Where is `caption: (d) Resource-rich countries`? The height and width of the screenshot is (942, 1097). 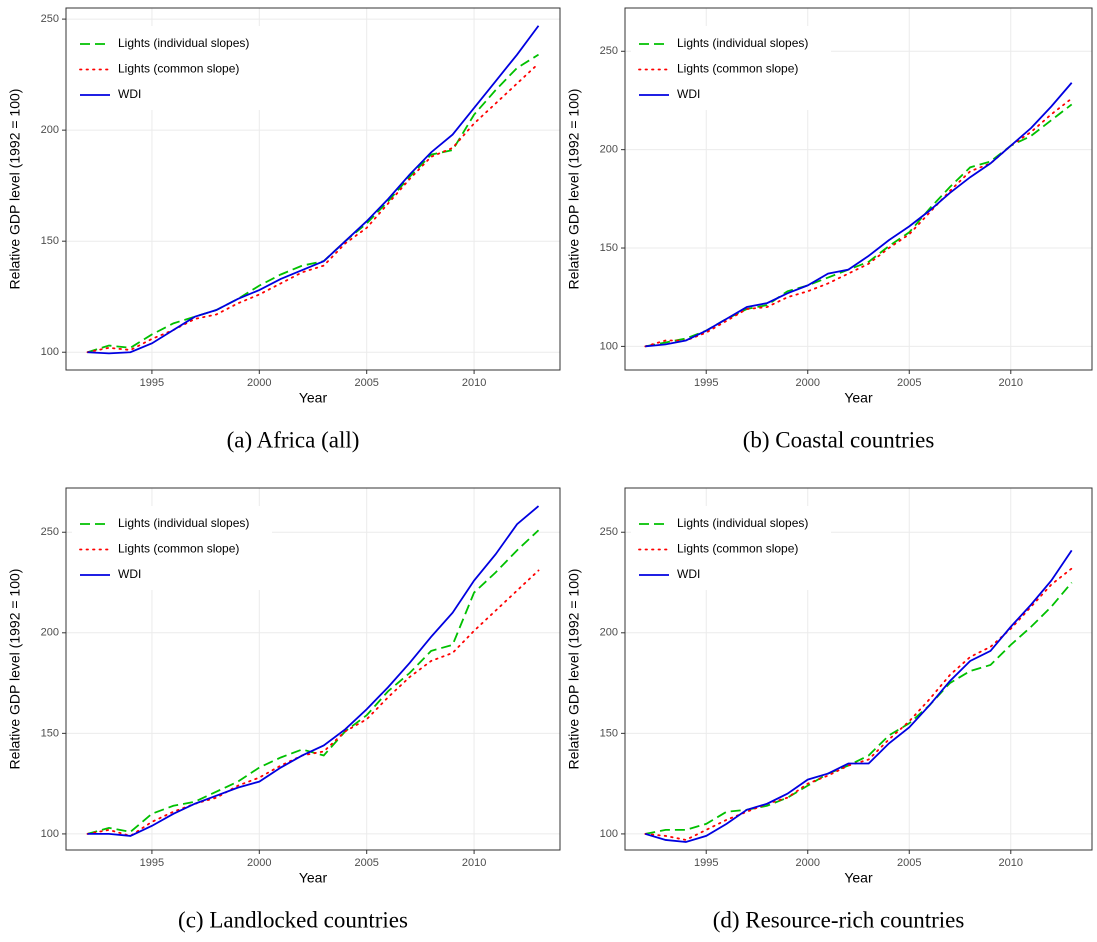 caption: (d) Resource-rich countries is located at coordinates (839, 919).